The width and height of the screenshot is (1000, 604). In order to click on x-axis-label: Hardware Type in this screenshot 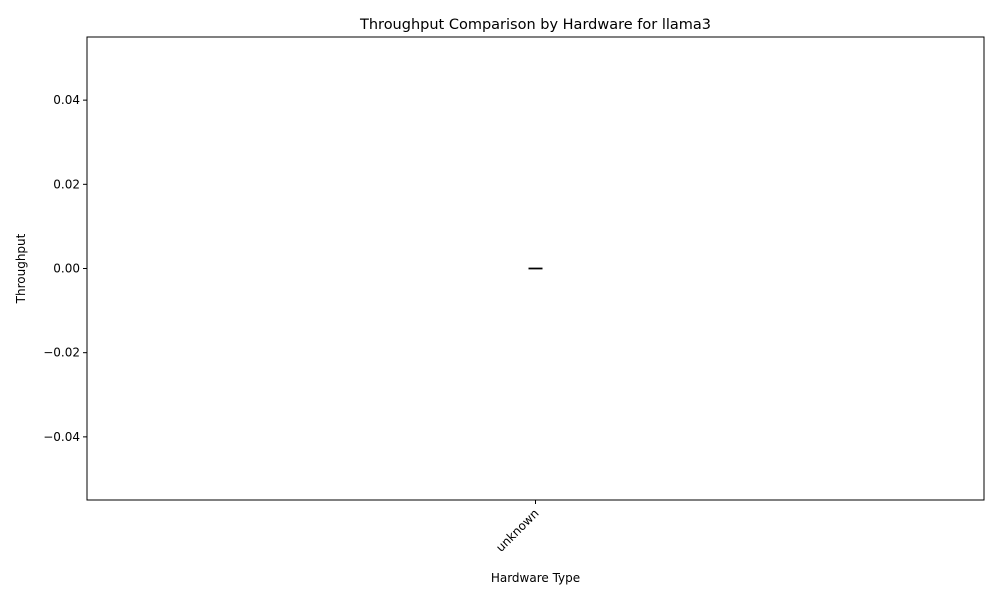, I will do `click(535, 578)`.